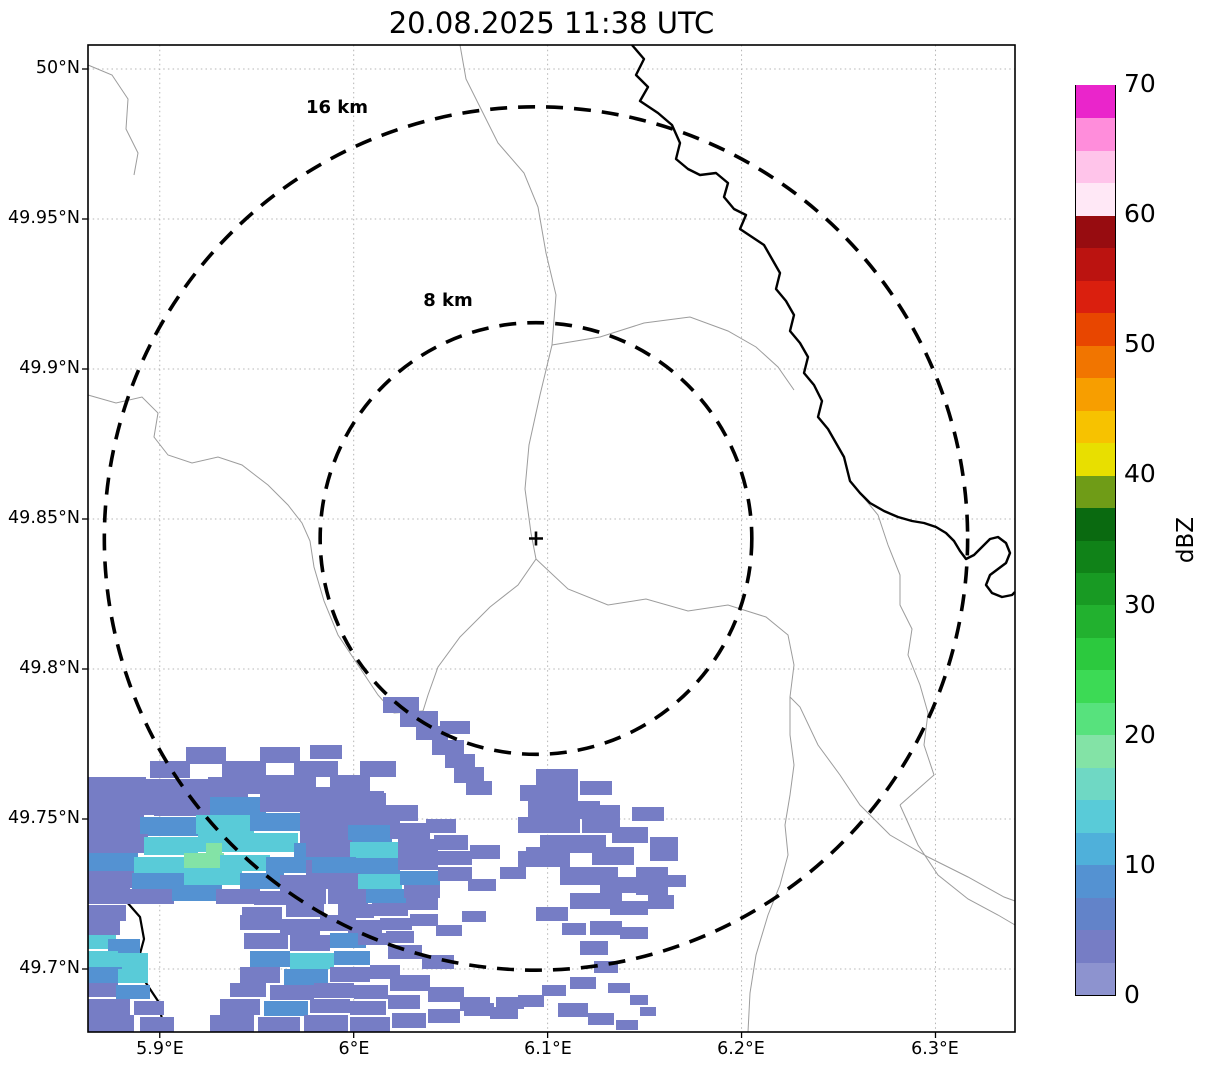  I want to click on colorbar-tick-label: 40, so click(1140, 473).